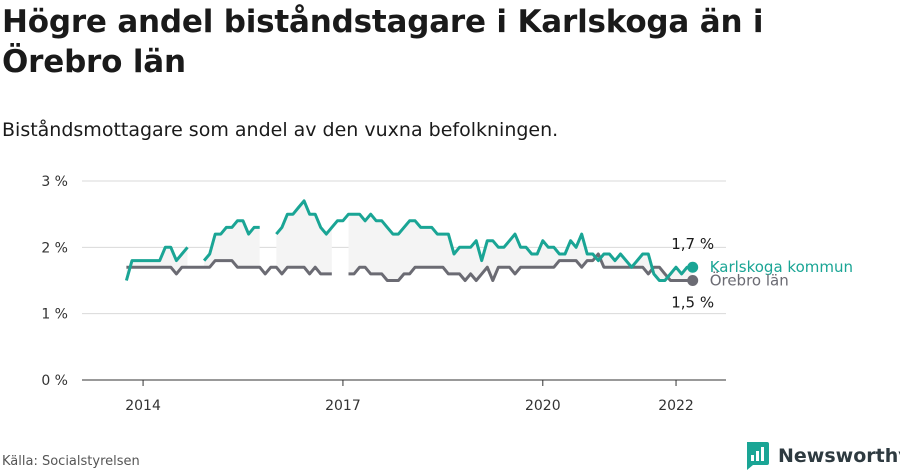 This screenshot has height=474, width=900. I want to click on series-lines, so click(408, 240).